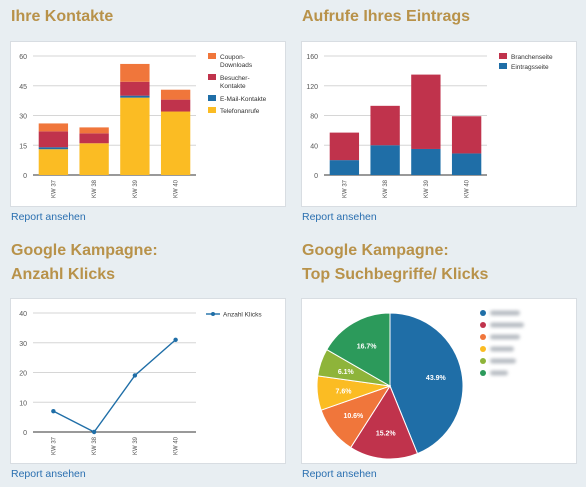 The width and height of the screenshot is (586, 487). I want to click on clicks-title: Google Kampagne: Anzahl Klicks, so click(84, 263).